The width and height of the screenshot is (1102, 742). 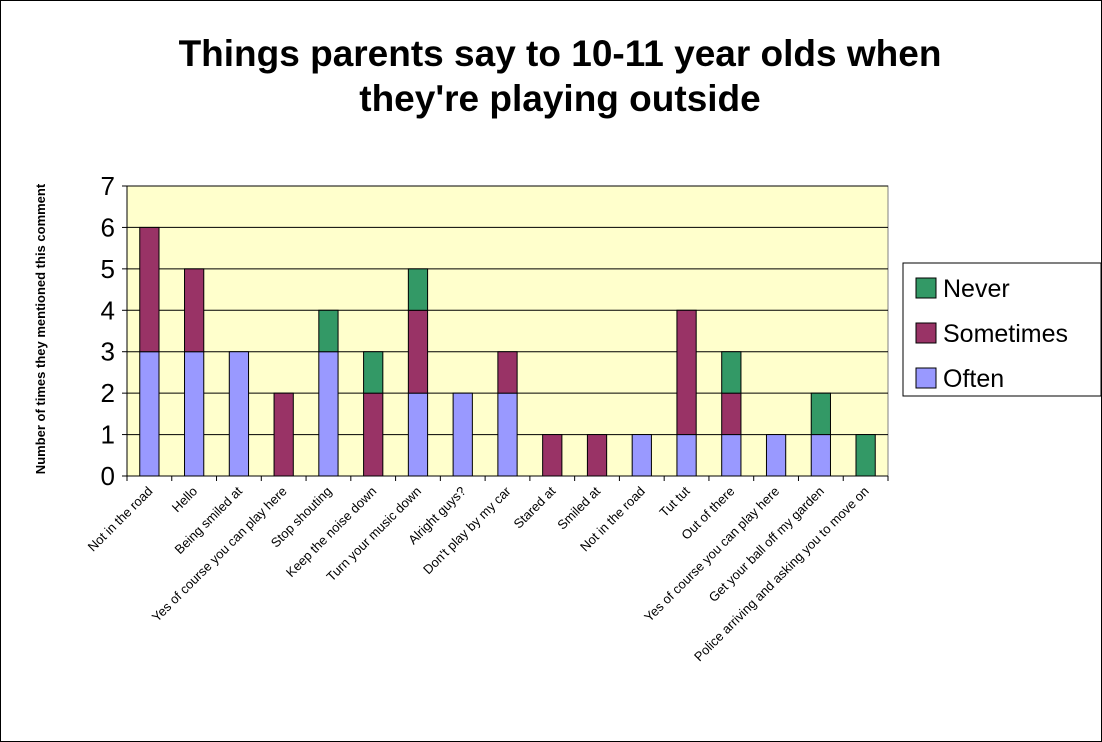 I want to click on x-tick-label-9: Stared at, so click(x=534, y=507).